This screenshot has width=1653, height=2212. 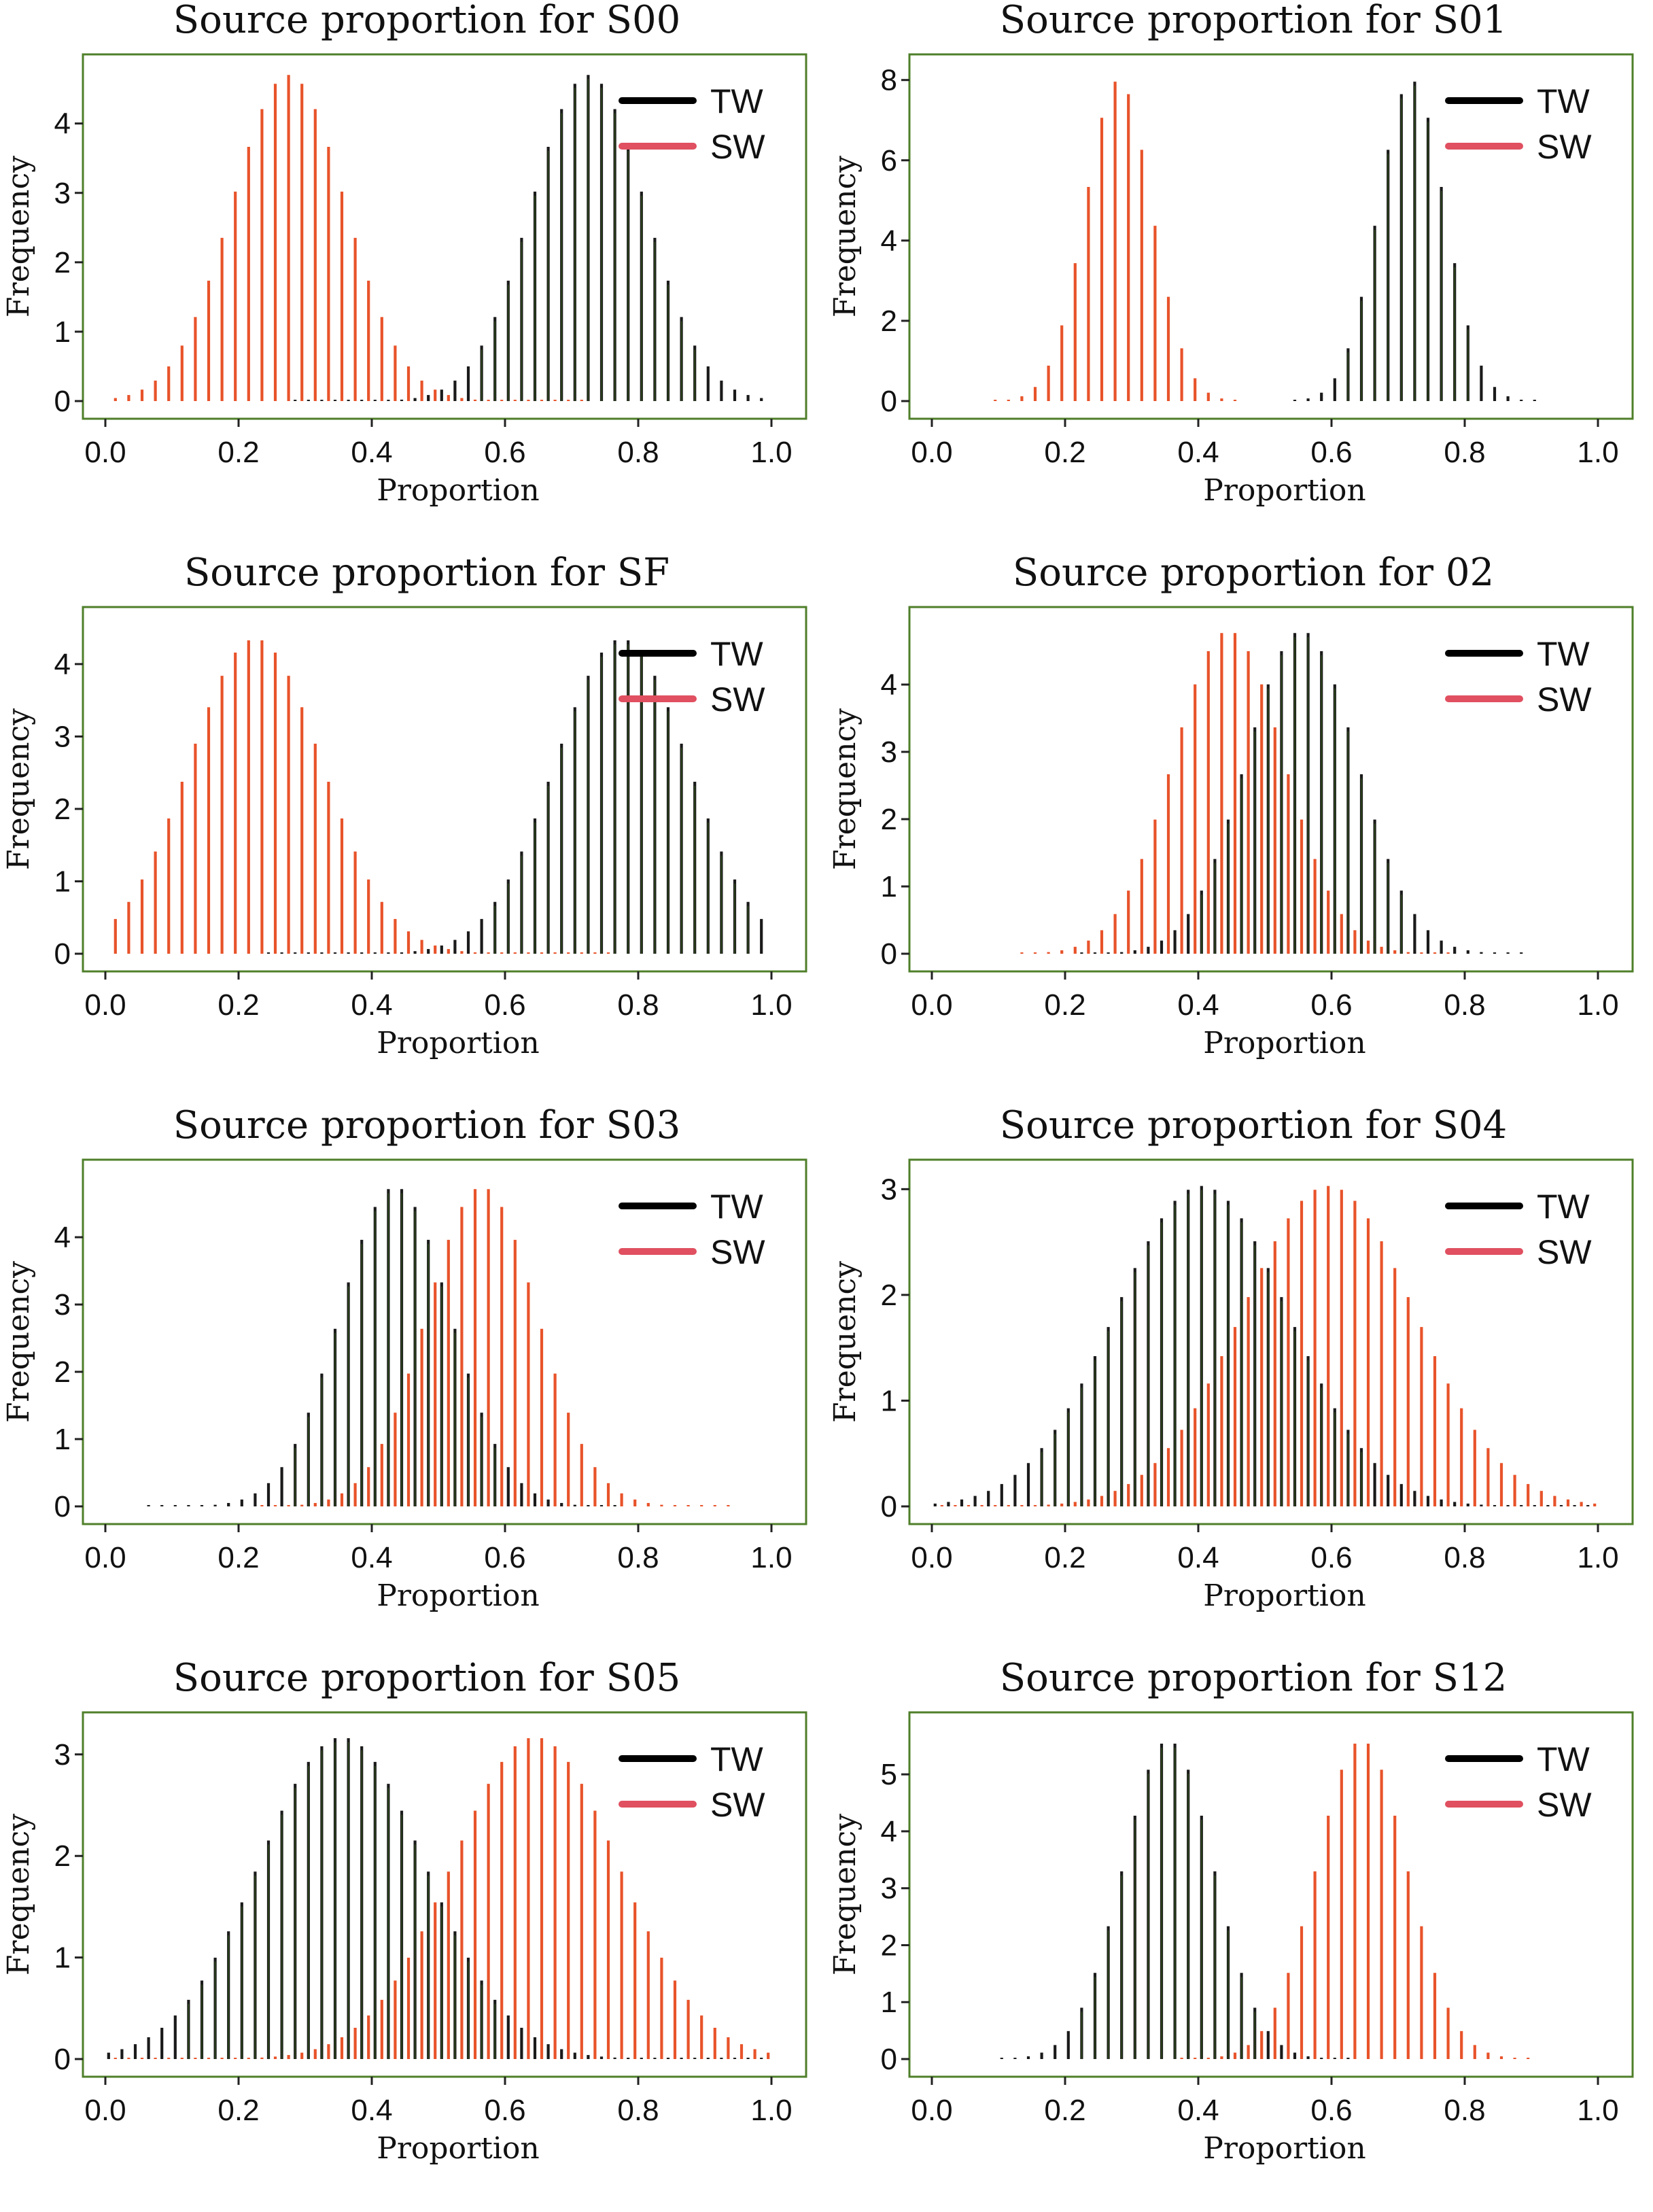 I want to click on chart-title: Source proportion for S05, so click(x=427, y=1678).